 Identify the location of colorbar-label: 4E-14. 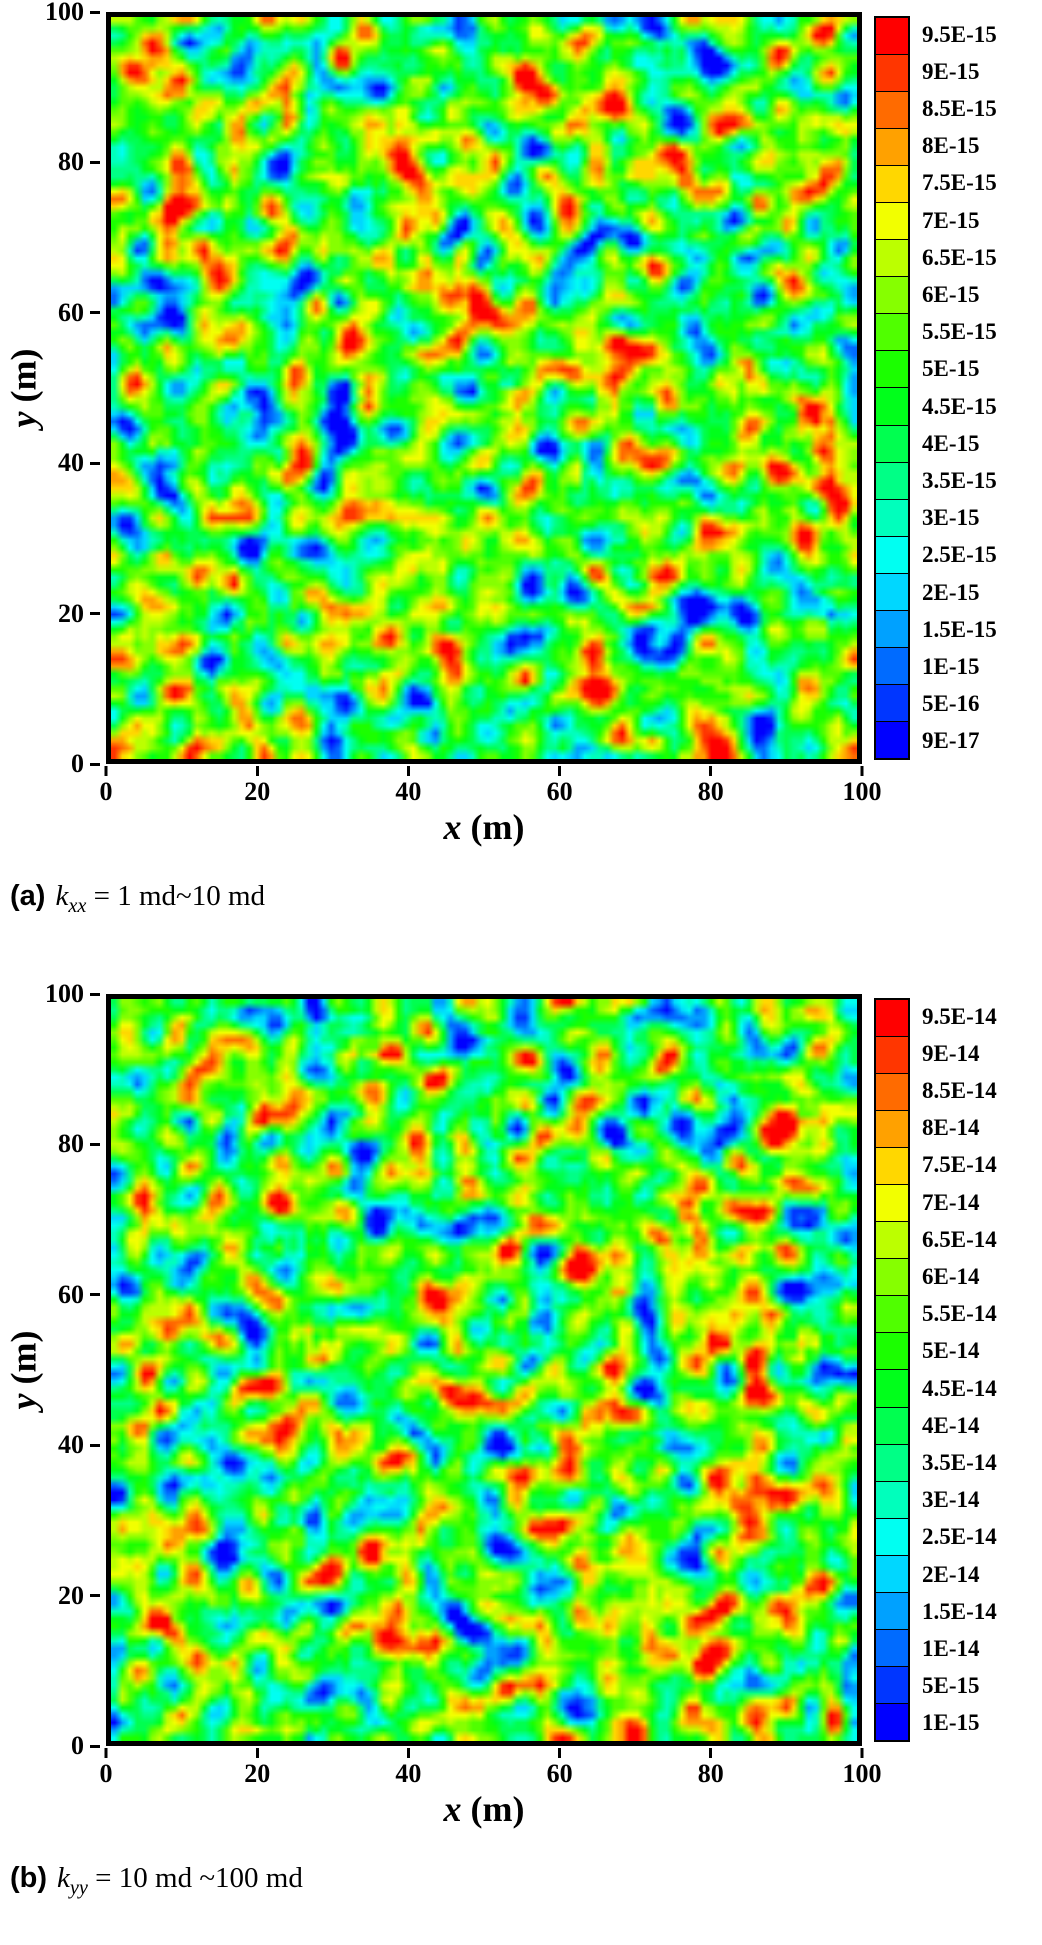
(951, 1425).